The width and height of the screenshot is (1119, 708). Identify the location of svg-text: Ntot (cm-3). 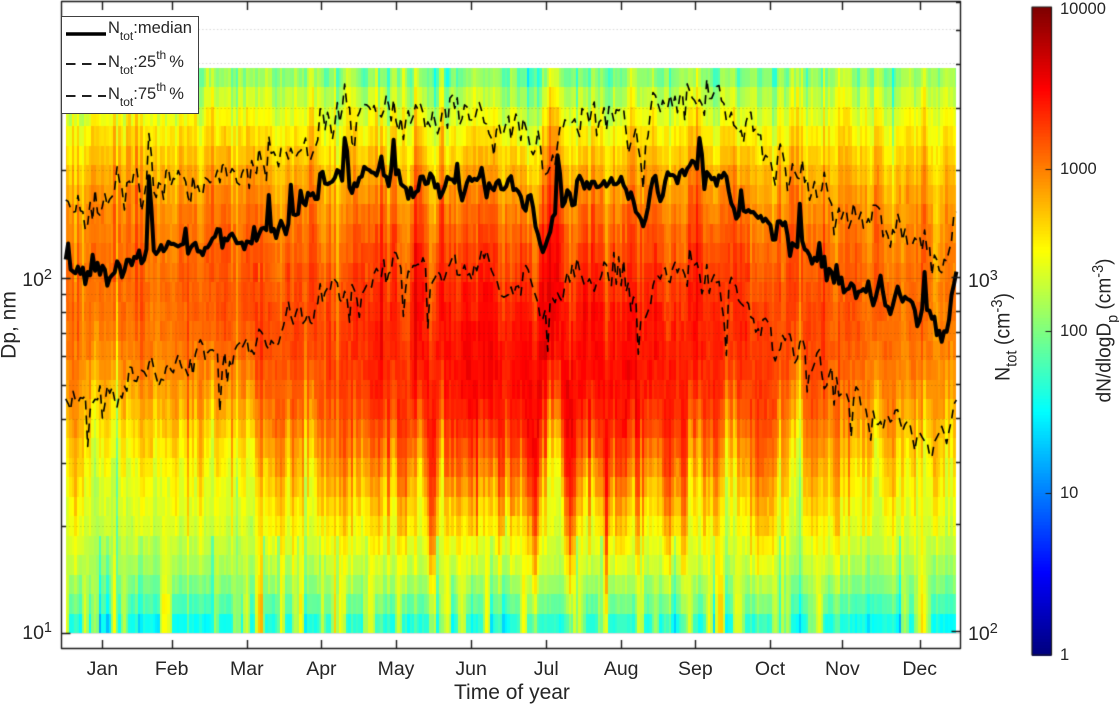
(1005, 337).